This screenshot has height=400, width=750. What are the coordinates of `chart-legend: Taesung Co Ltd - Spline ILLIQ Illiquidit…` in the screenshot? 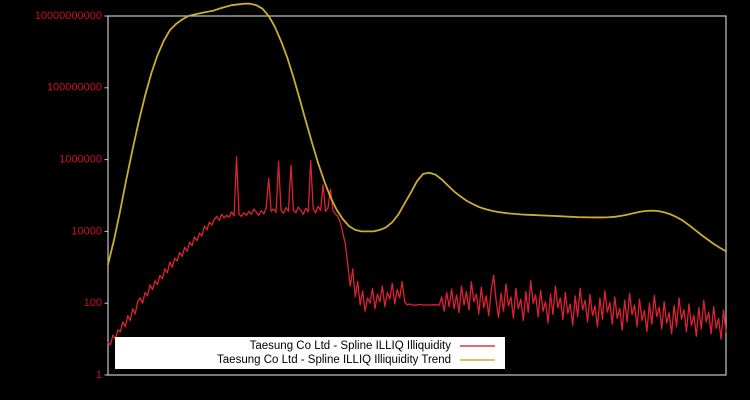 It's located at (310, 353).